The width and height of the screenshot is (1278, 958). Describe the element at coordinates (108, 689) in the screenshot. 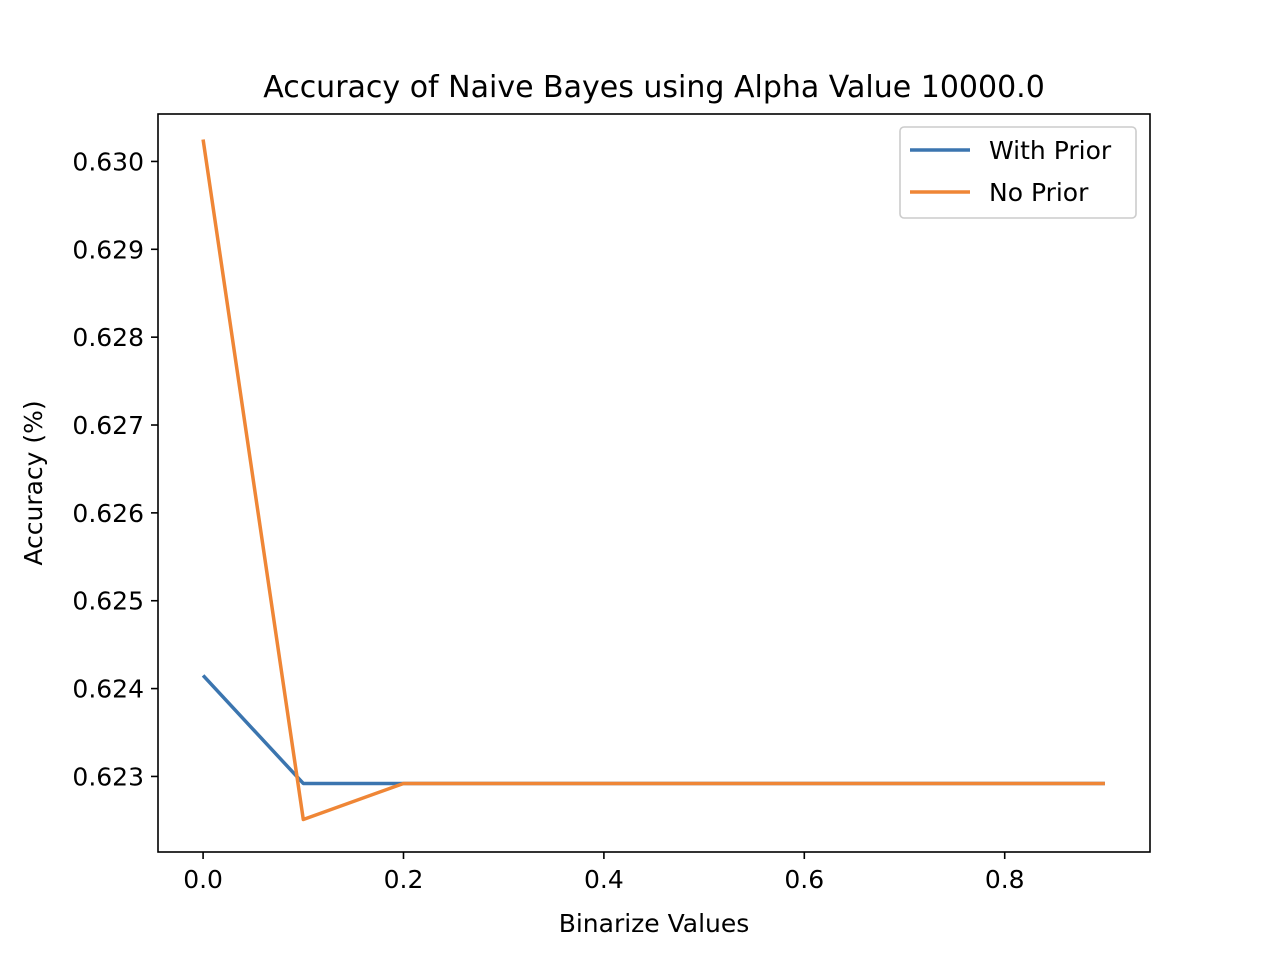

I see `y-tick-label: 0.624` at that location.